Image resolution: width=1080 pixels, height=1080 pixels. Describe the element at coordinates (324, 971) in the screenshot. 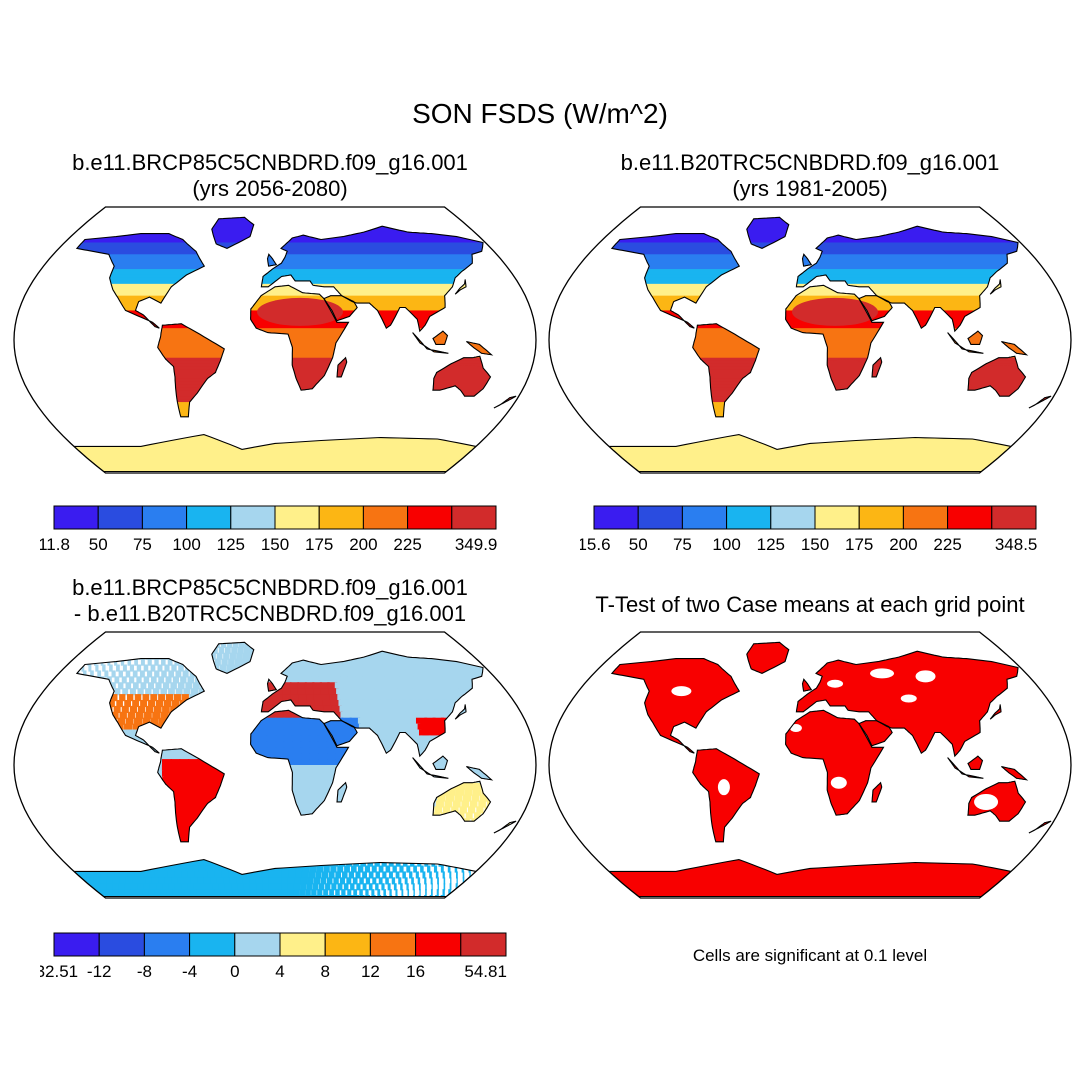

I see `colorbar-tick-label: 8` at that location.